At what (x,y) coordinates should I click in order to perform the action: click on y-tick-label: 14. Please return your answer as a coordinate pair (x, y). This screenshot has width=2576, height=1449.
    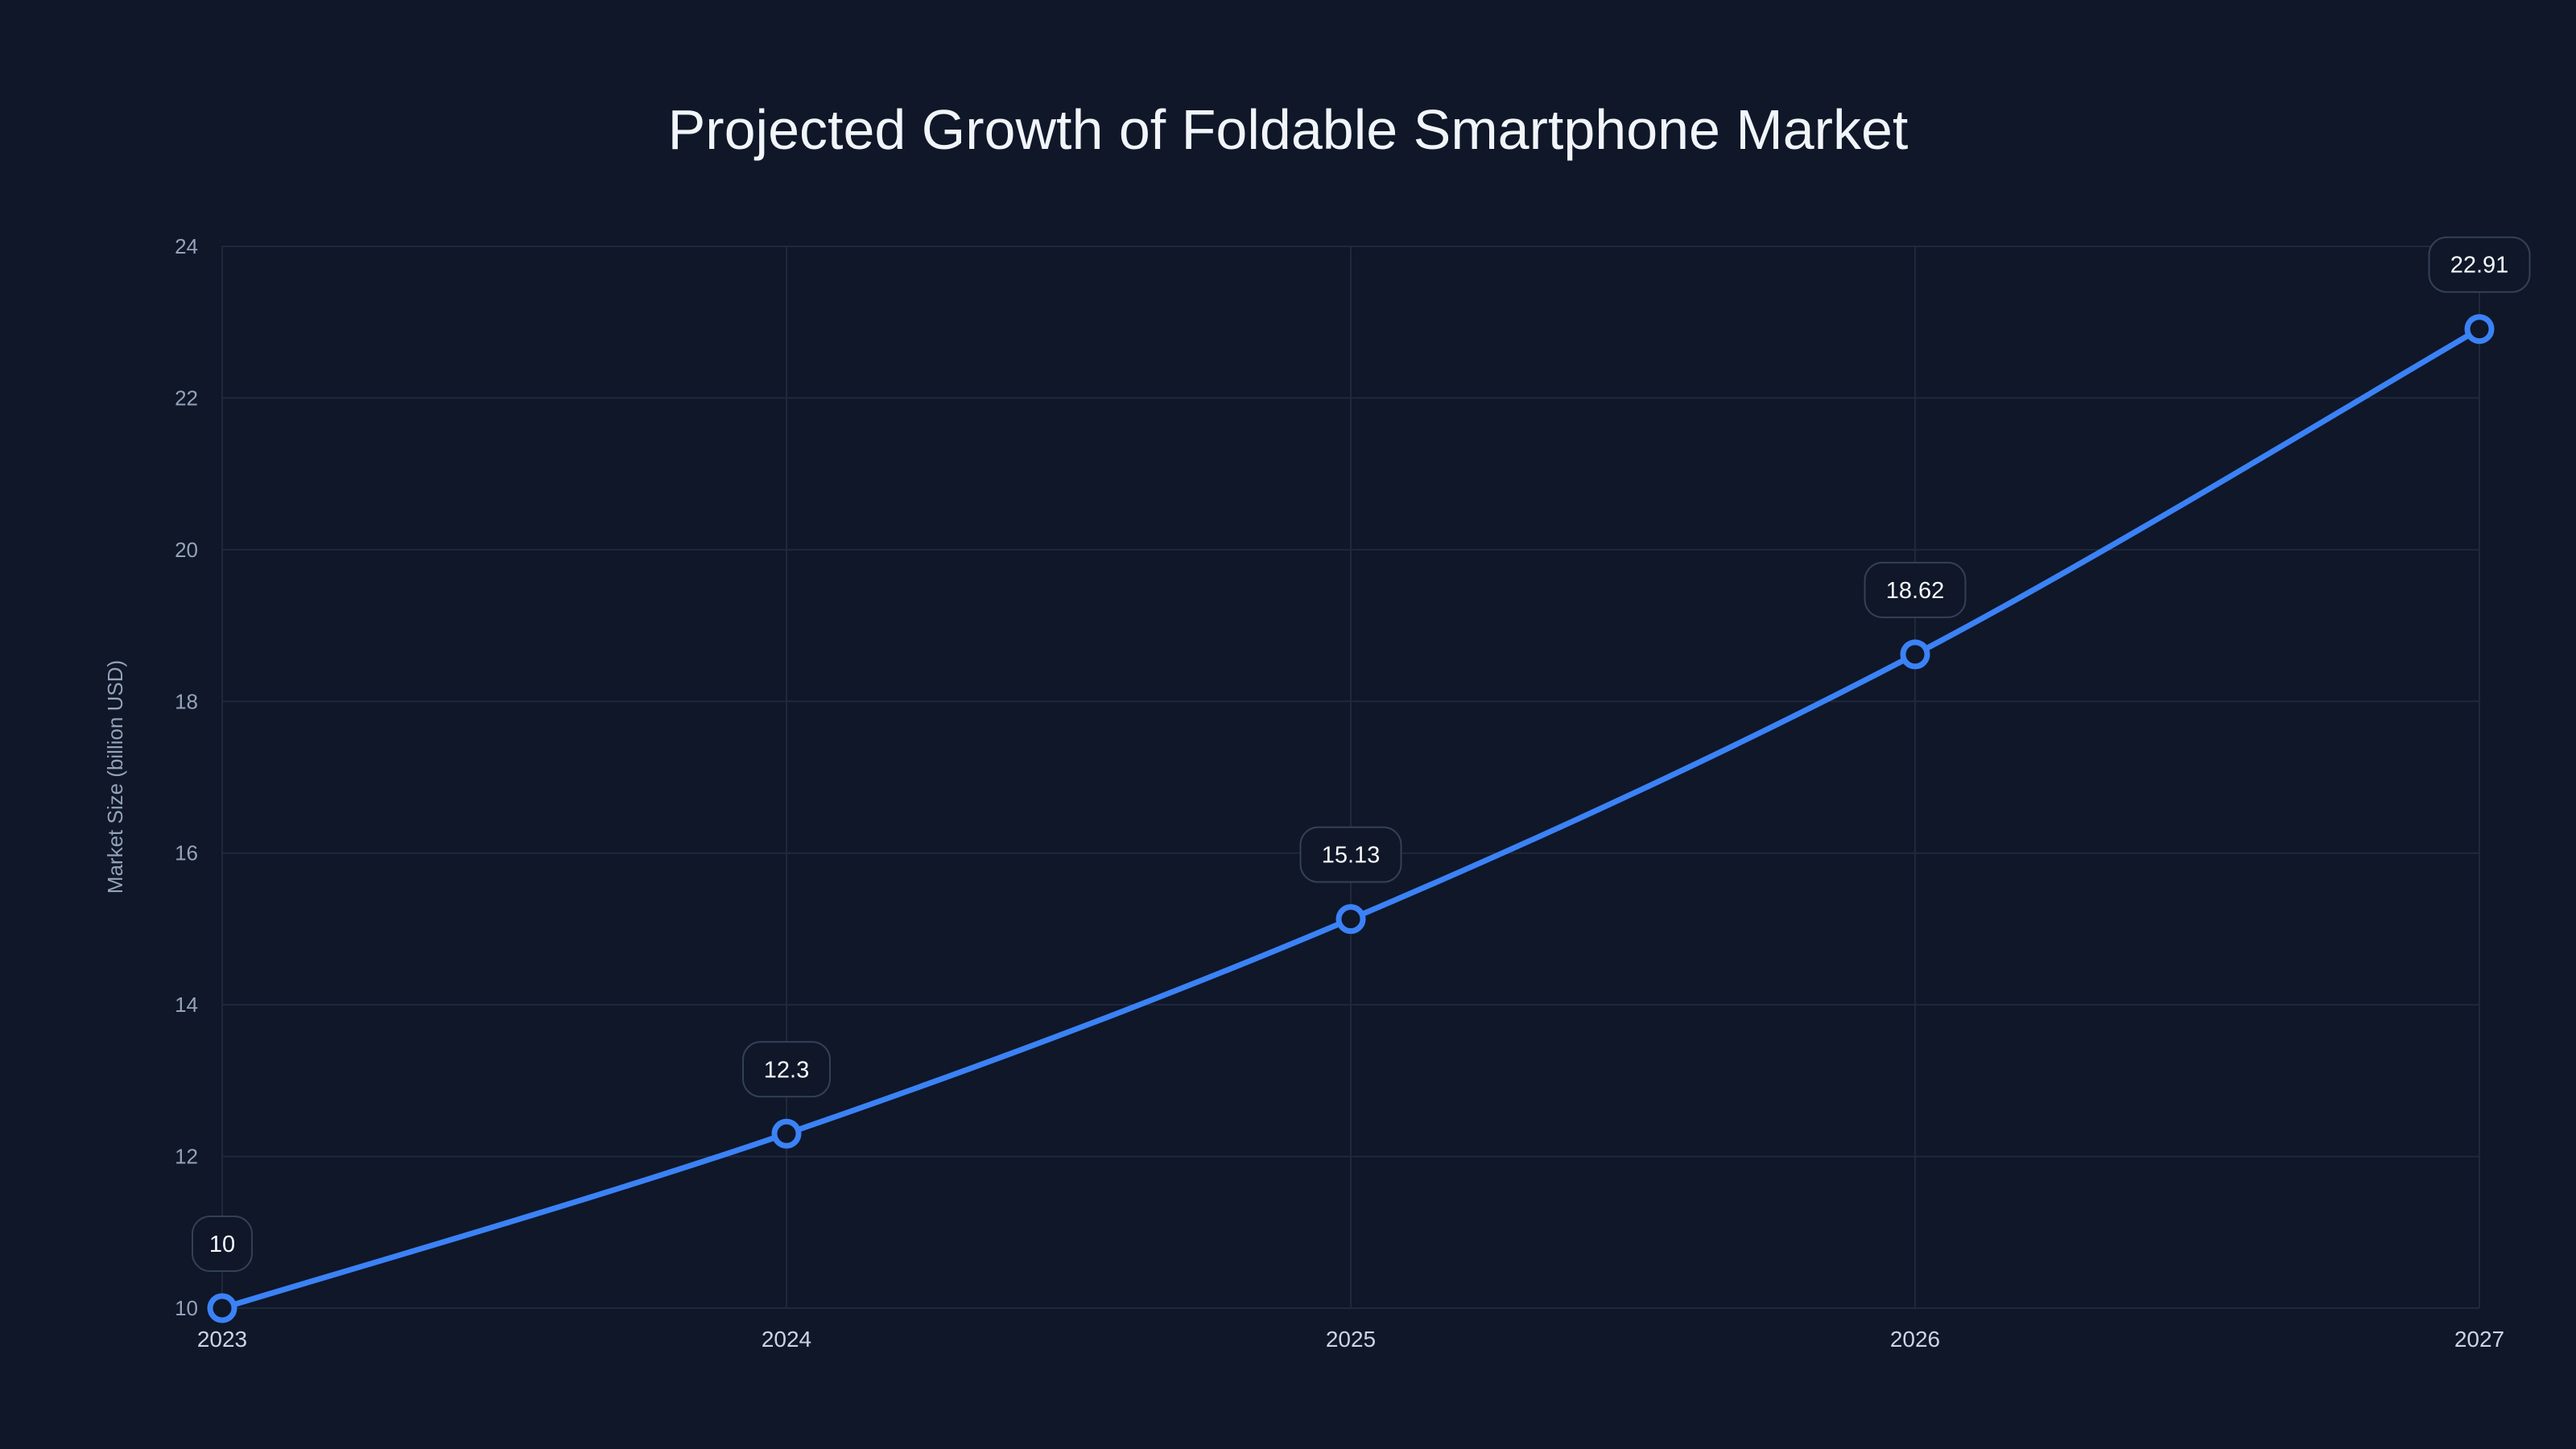
    Looking at the image, I should click on (186, 1005).